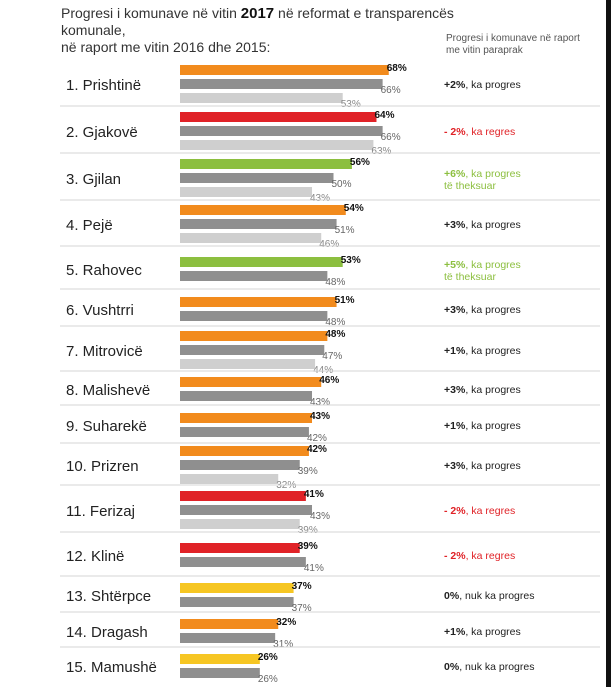 Image resolution: width=611 pixels, height=687 pixels. I want to click on title-line2: në raport me vitin 2016 dhe 2015:, so click(166, 47).